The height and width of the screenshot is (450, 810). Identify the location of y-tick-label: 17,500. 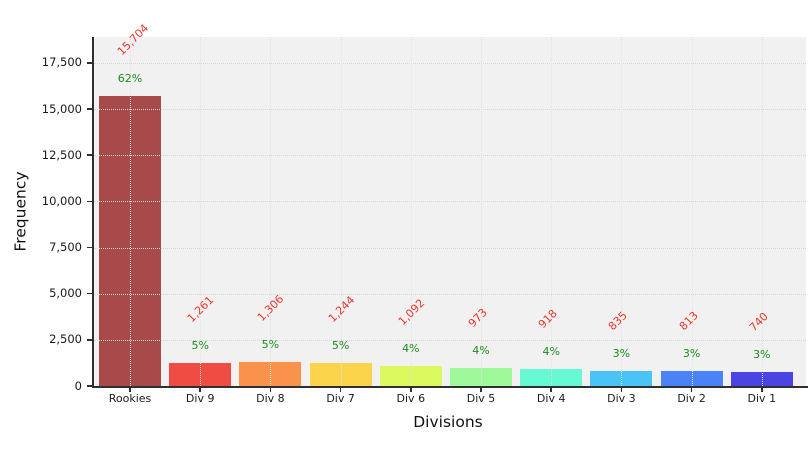
(61, 62).